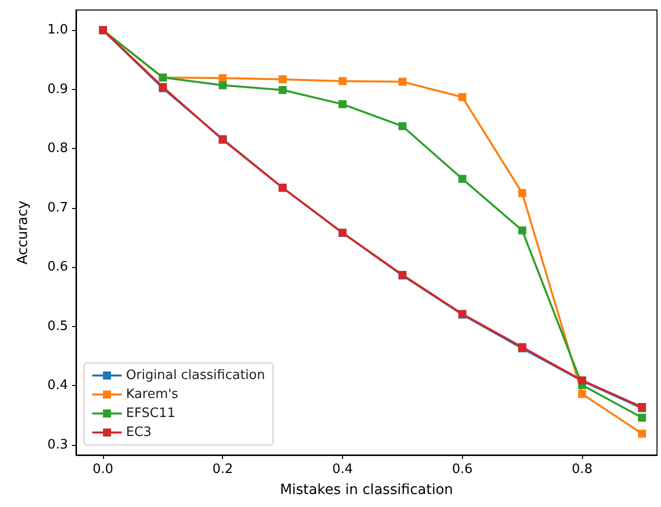  What do you see at coordinates (57, 444) in the screenshot?
I see `y-tick-label: 0.3` at bounding box center [57, 444].